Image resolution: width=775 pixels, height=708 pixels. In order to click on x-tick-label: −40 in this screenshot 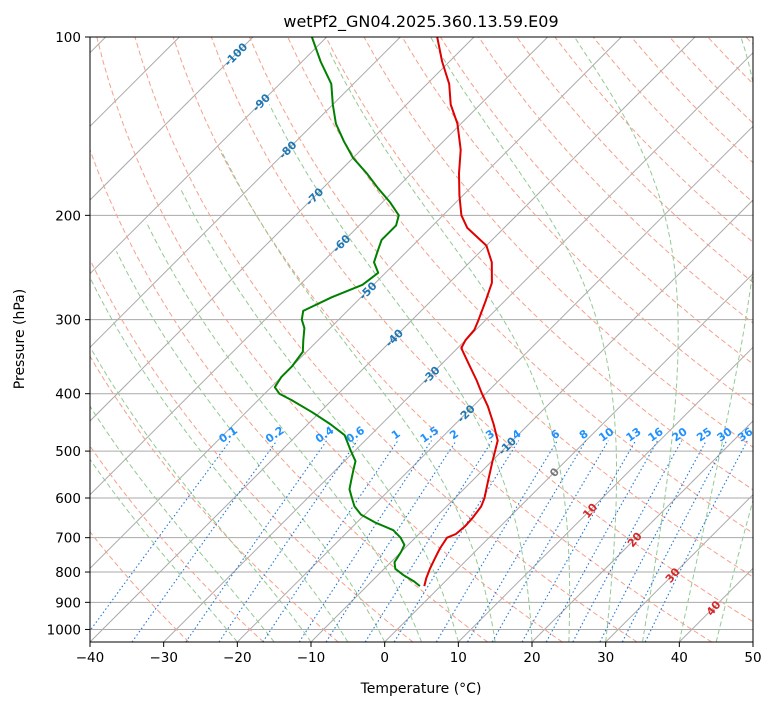, I will do `click(90, 658)`.